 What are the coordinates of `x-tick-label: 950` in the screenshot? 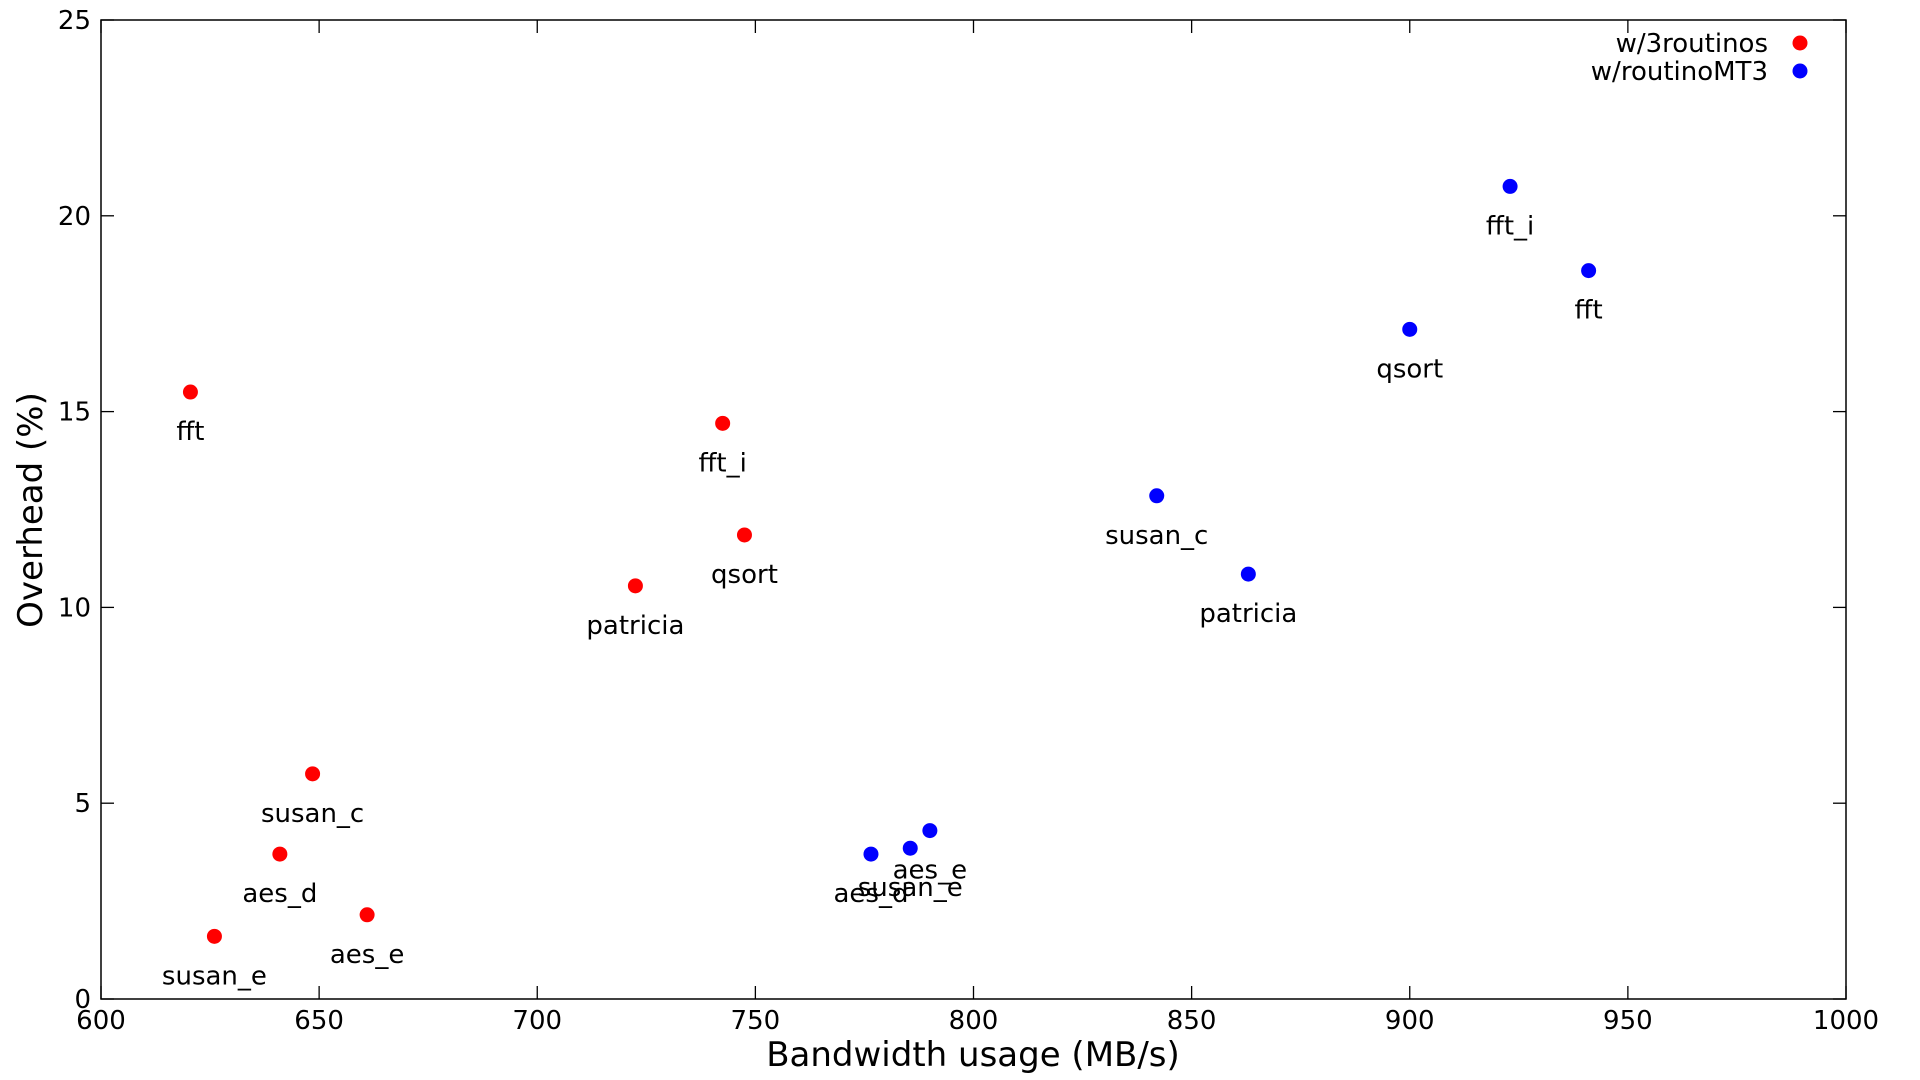 It's located at (1628, 1021).